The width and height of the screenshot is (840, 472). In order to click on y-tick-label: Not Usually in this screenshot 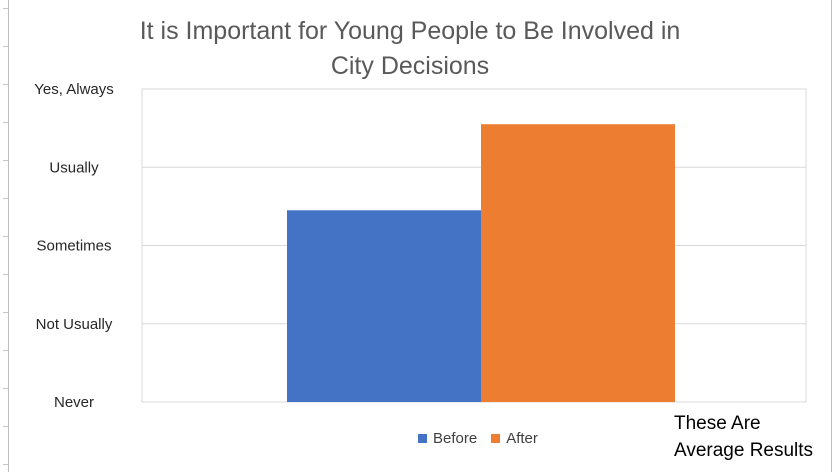, I will do `click(74, 324)`.